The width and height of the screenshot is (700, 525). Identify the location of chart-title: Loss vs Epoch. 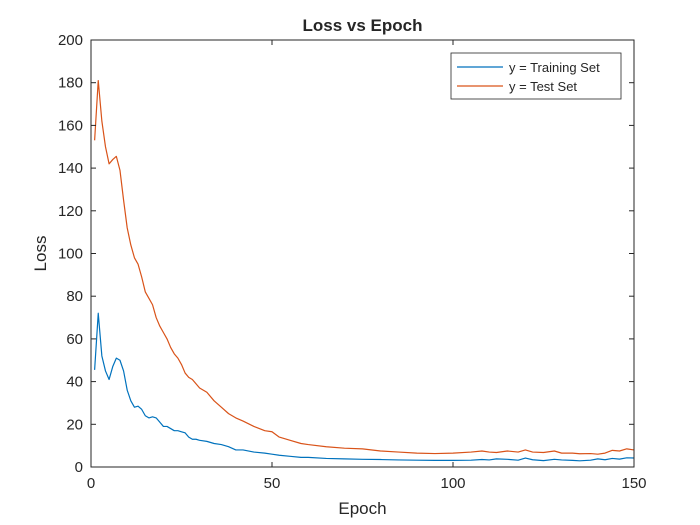
(363, 25).